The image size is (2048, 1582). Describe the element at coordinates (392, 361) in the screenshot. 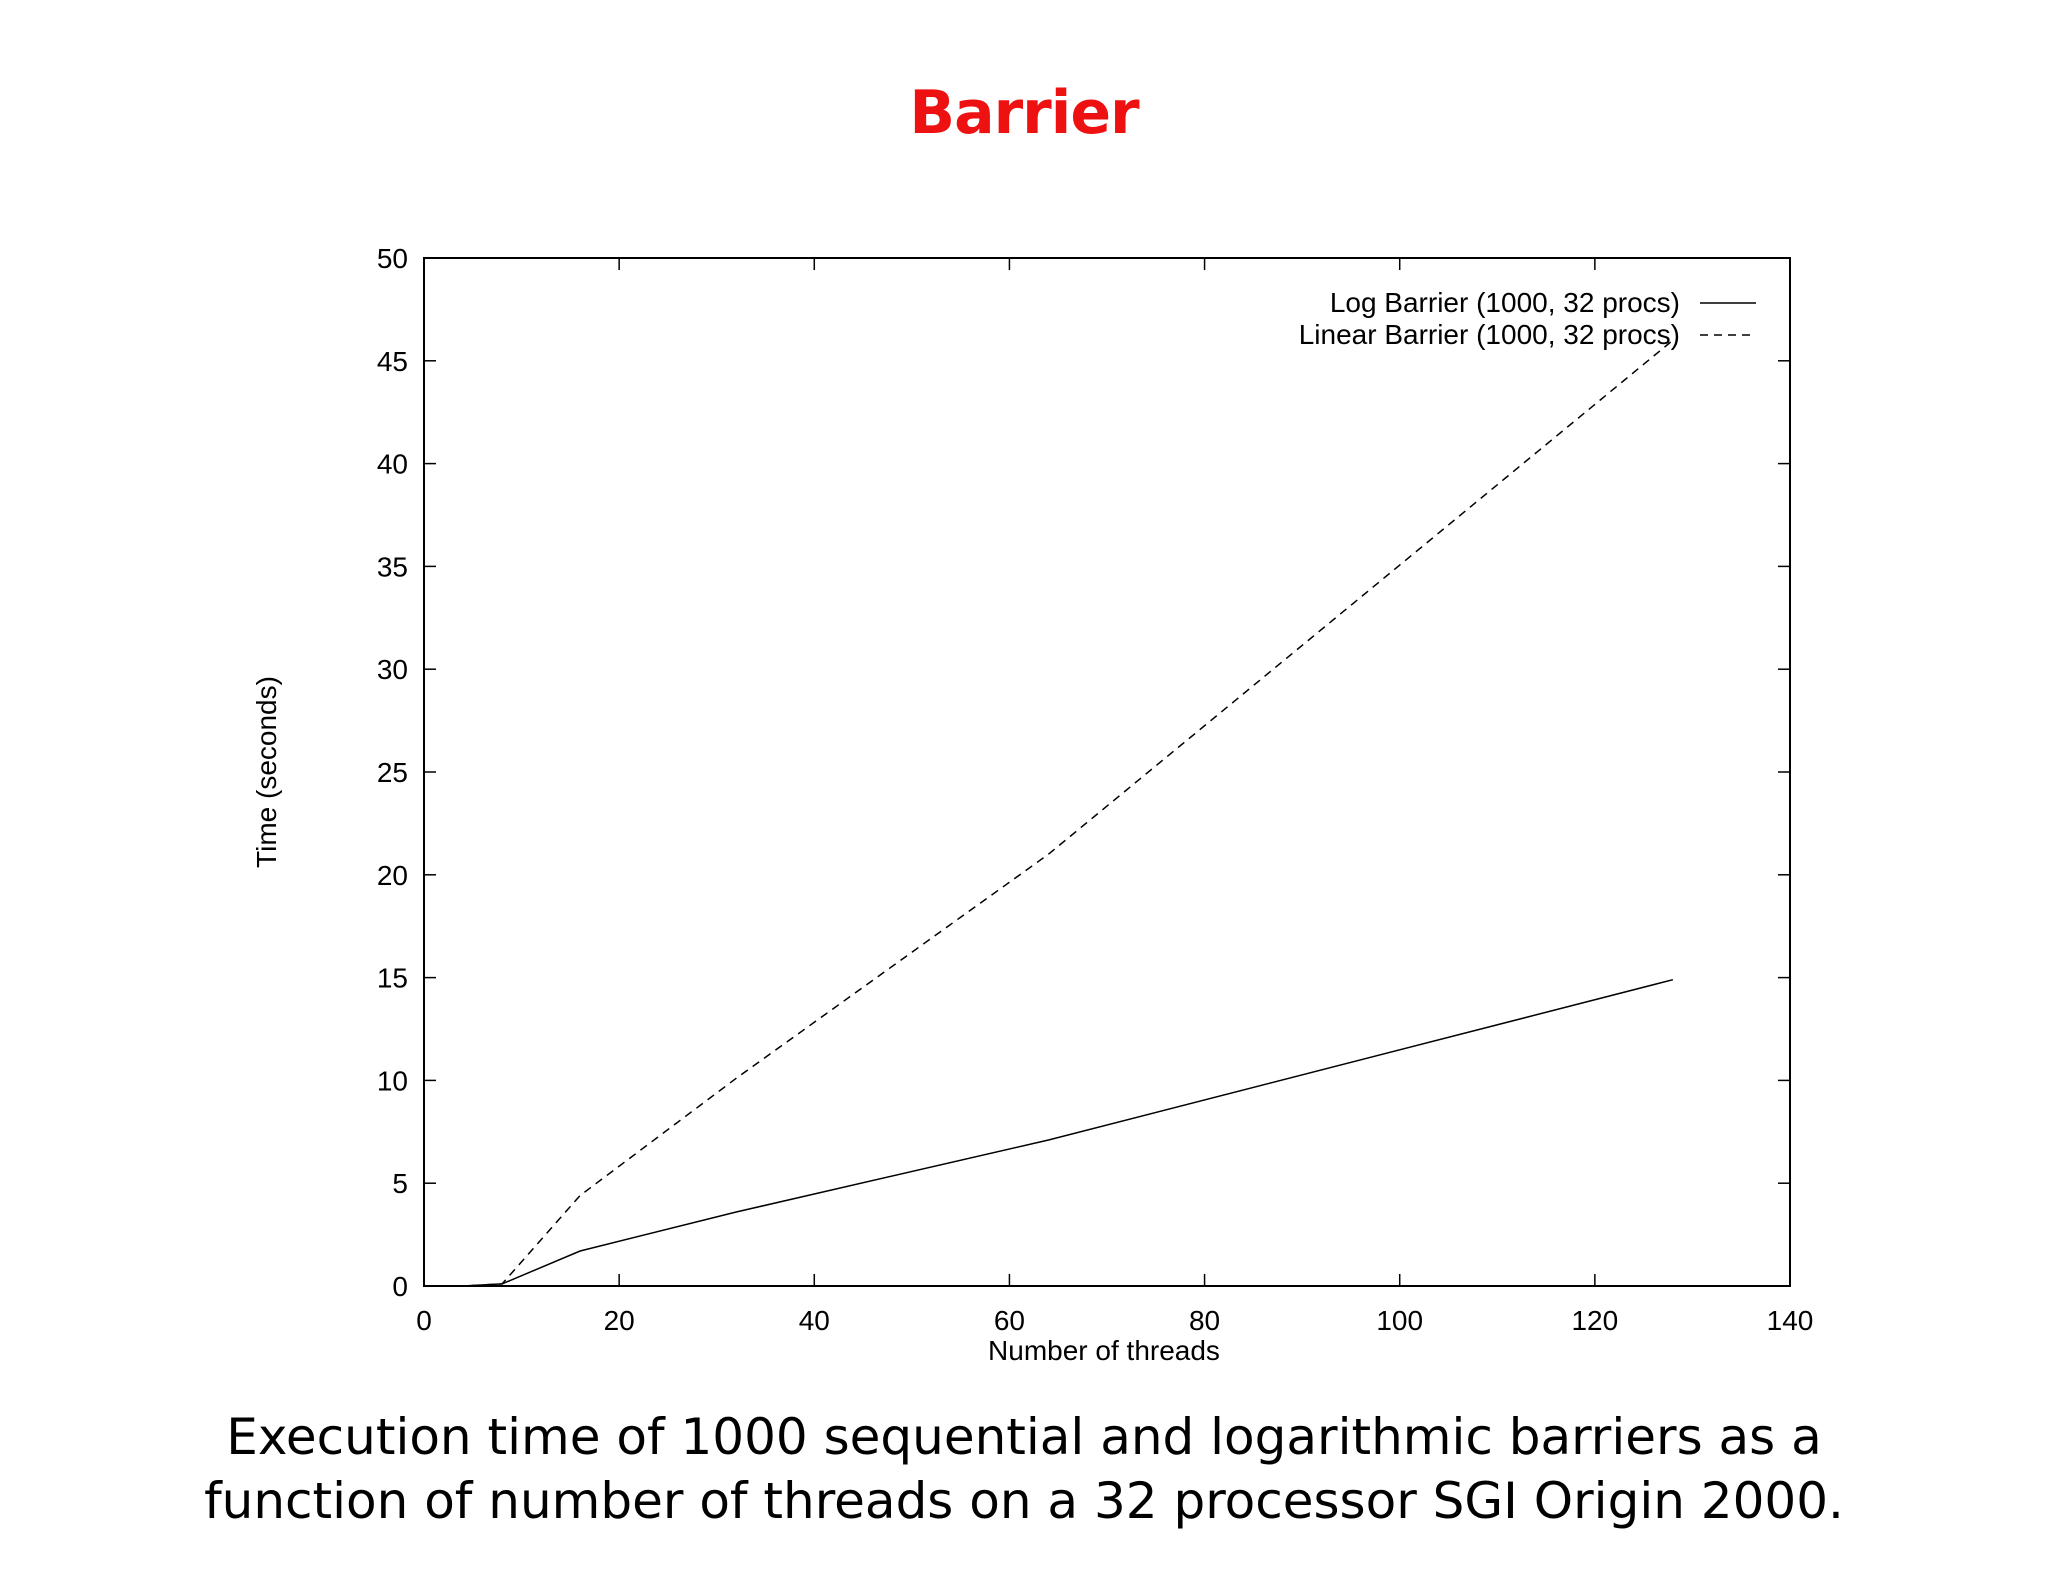

I see `y-tick-label: 45` at that location.